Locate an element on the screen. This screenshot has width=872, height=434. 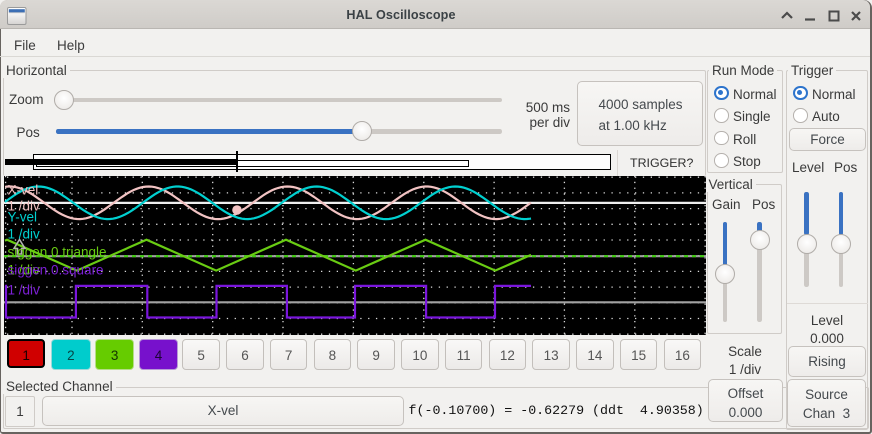
svg-text: siggen.0.square is located at coordinates (56, 270).